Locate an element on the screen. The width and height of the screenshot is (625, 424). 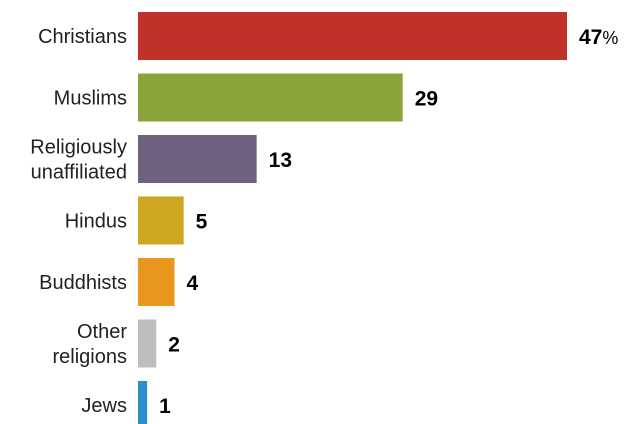
category-label-1: Muslims is located at coordinates (90, 99).